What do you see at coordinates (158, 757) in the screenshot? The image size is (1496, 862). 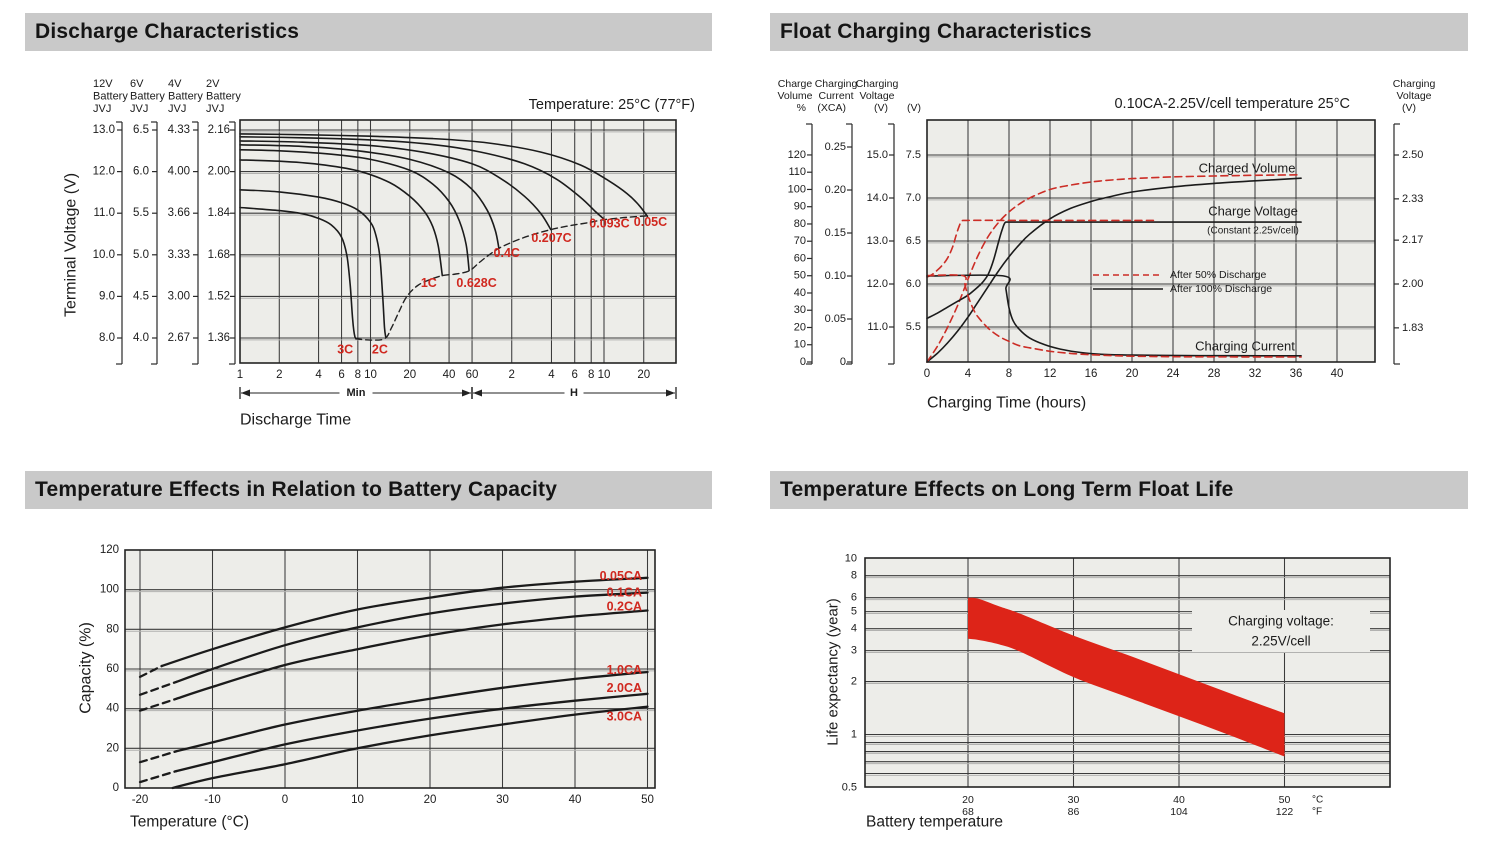 I see `capacity-curve-dashed-1.0CA` at bounding box center [158, 757].